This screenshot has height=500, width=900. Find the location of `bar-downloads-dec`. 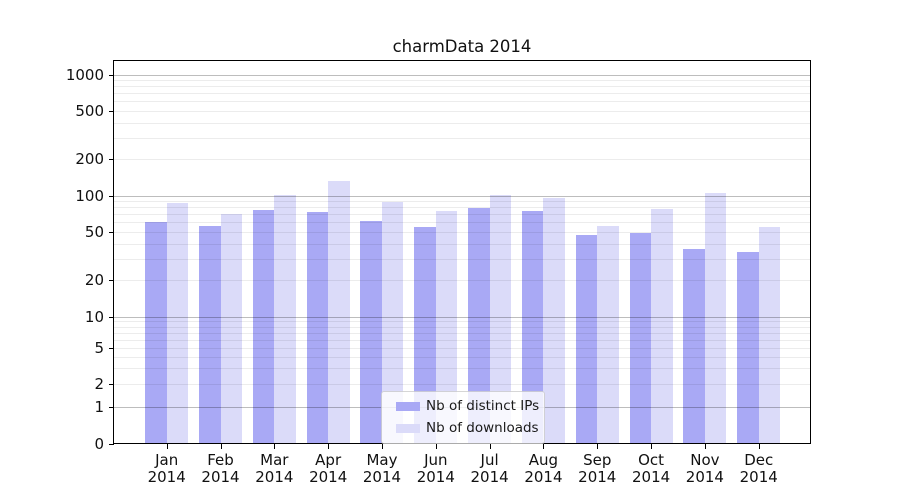

bar-downloads-dec is located at coordinates (769, 335).